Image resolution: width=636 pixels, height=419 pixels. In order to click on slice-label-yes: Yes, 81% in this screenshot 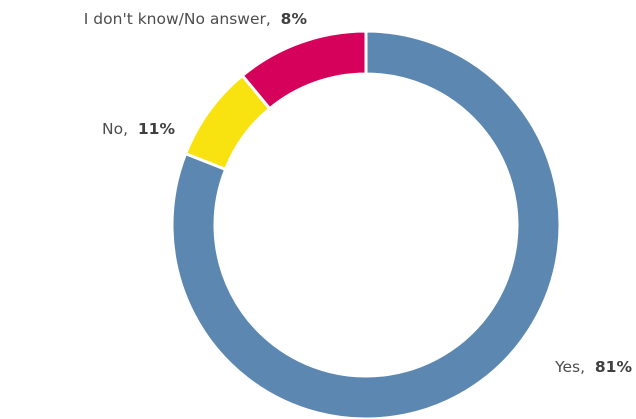, I will do `click(593, 367)`.